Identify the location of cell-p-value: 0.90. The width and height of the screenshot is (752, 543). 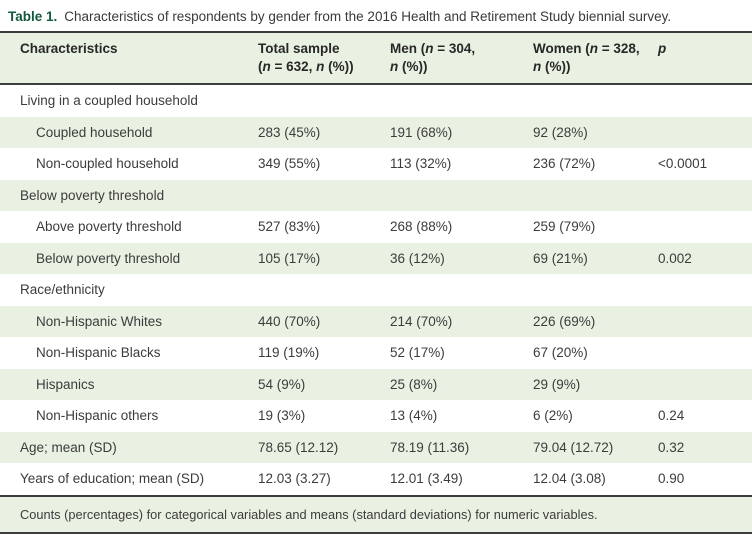
(671, 479).